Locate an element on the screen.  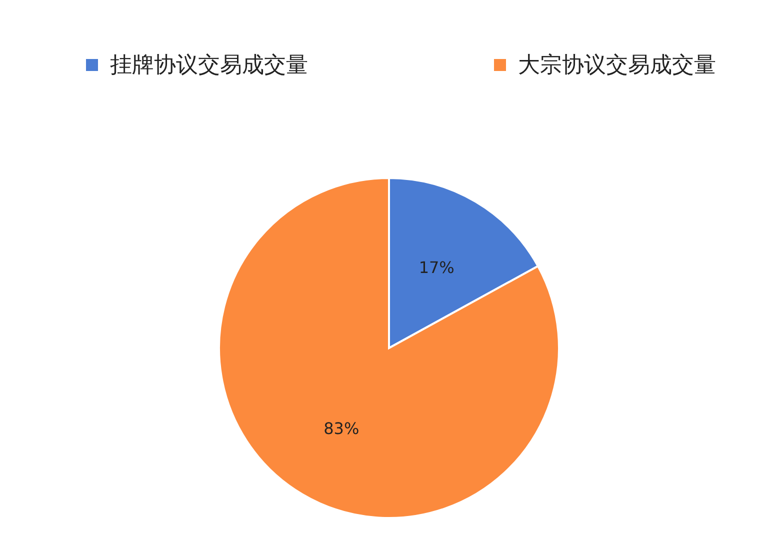
legend-label: 大宗协议交易成交量 is located at coordinates (617, 66).